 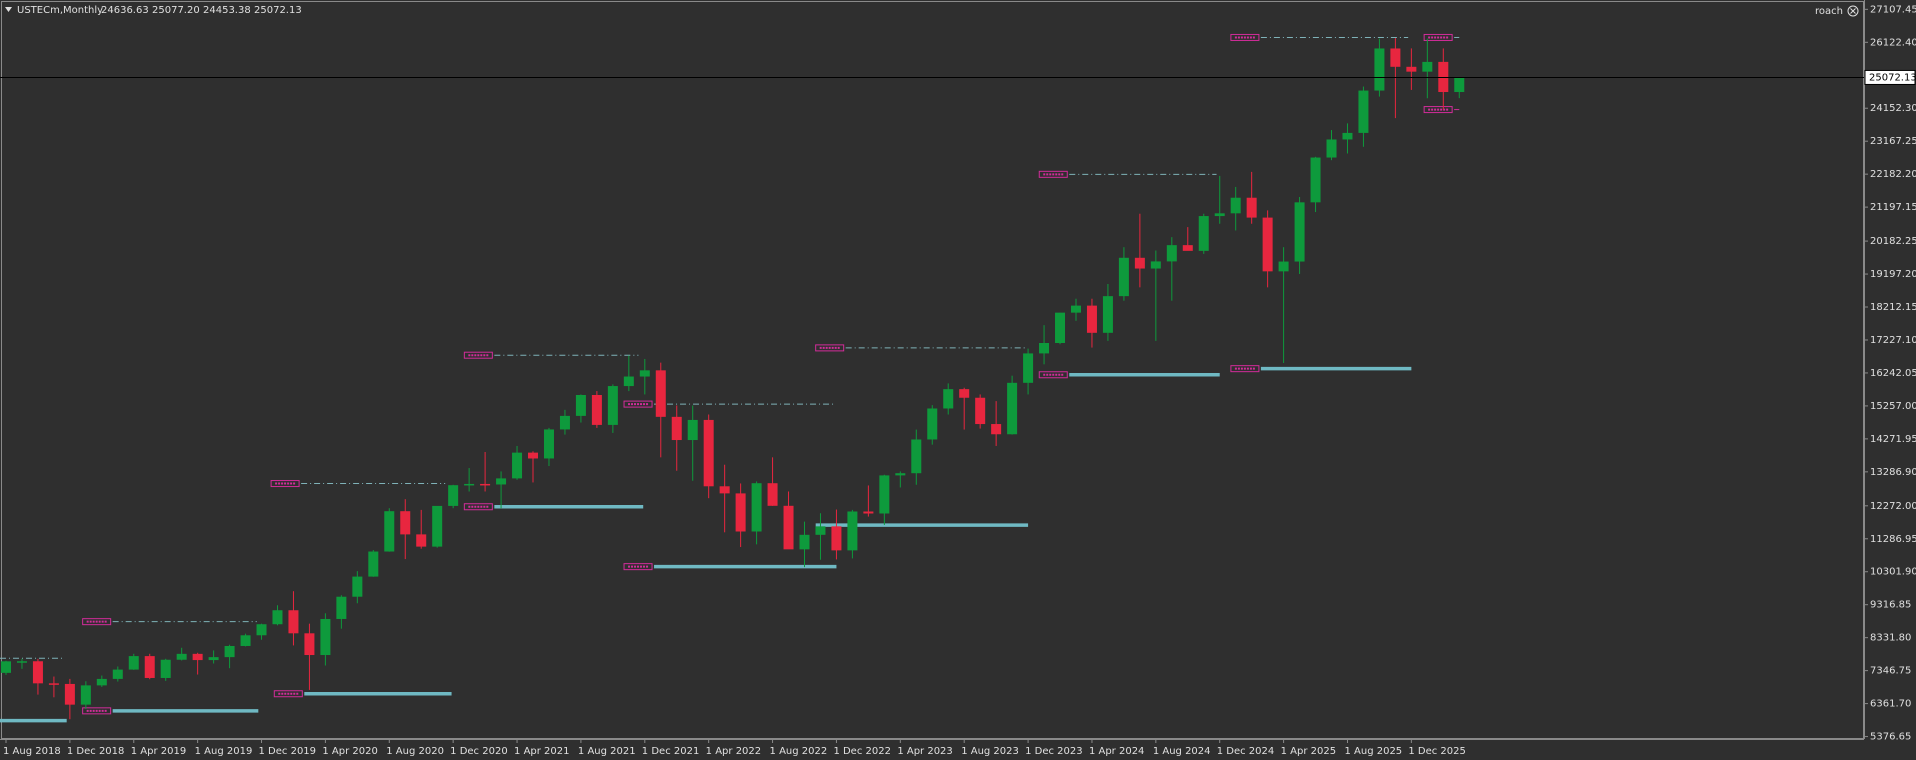 What do you see at coordinates (1829, 11) in the screenshot?
I see `account-label: roach` at bounding box center [1829, 11].